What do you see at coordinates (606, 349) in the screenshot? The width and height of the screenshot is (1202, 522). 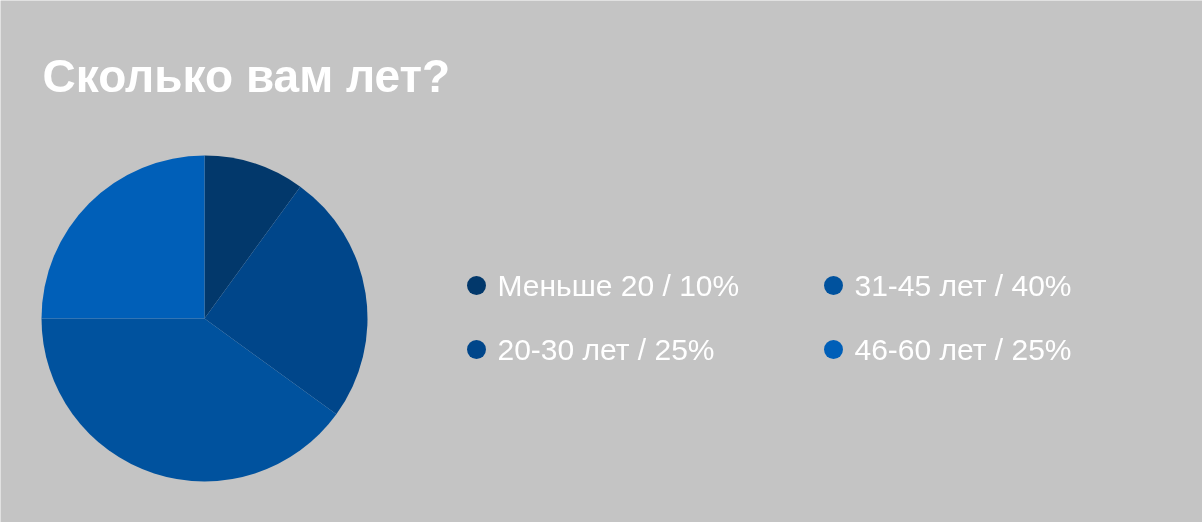 I see `legend-label: 20-30 лет / 25%` at bounding box center [606, 349].